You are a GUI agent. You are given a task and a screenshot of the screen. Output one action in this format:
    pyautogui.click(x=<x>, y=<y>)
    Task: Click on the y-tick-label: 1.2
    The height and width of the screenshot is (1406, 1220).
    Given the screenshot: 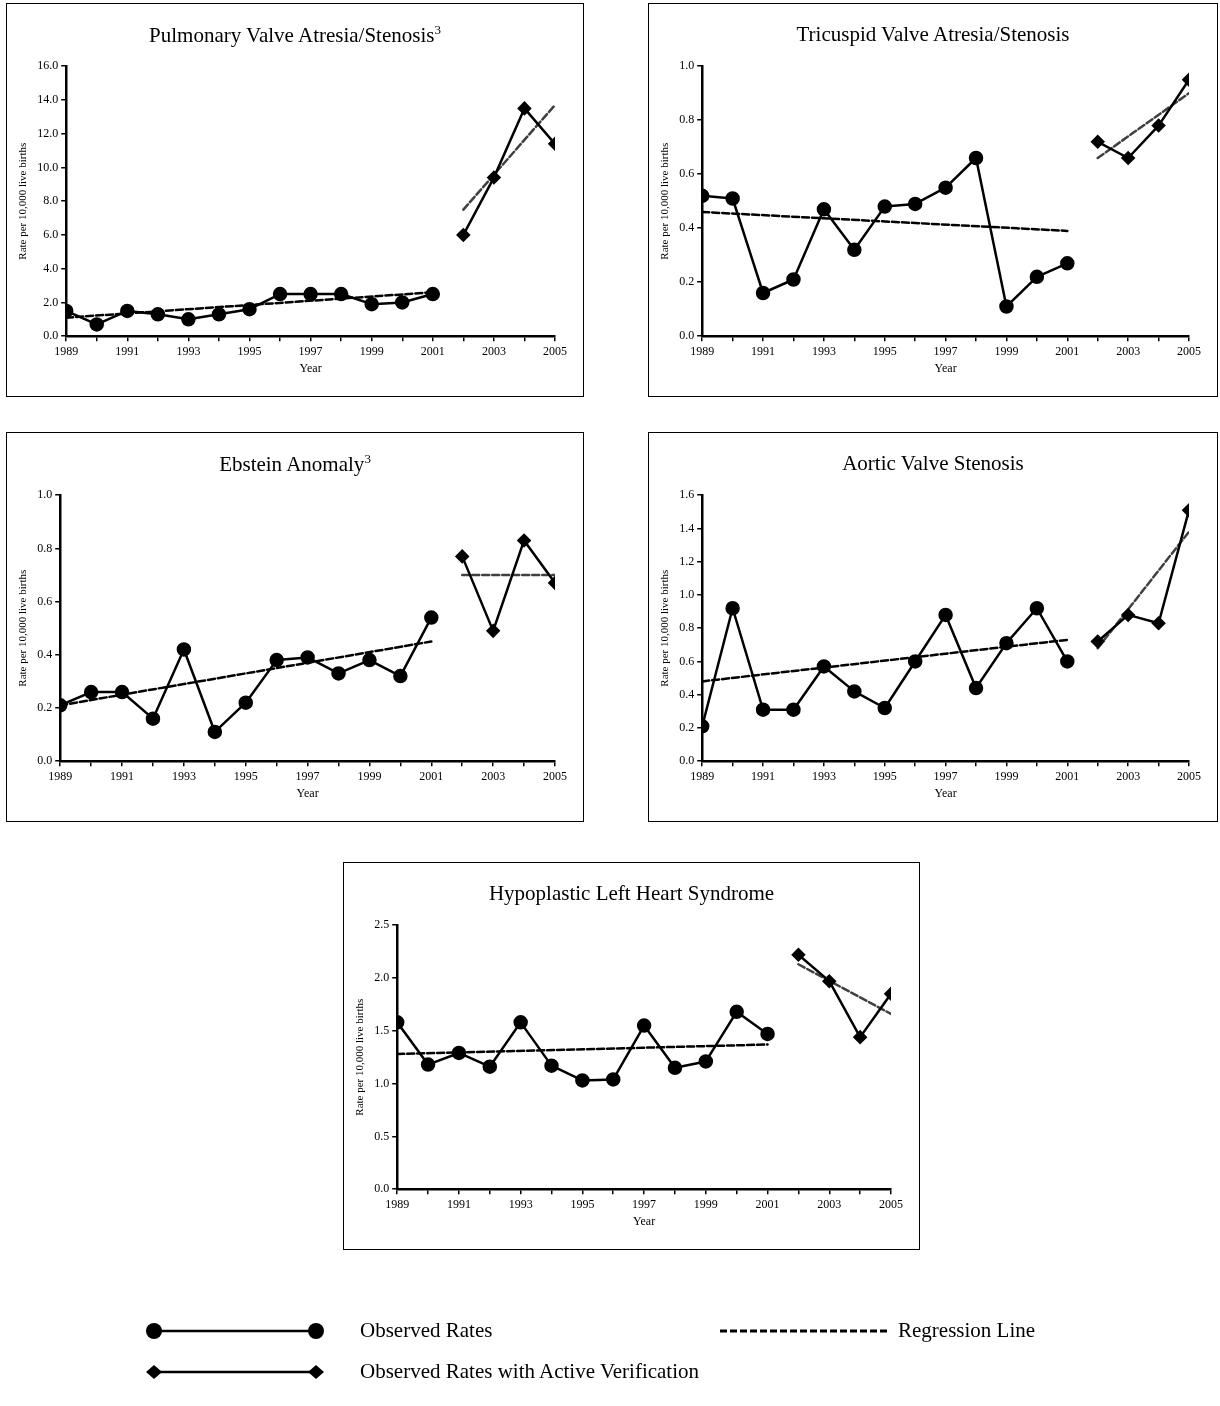 What is the action you would take?
    pyautogui.click(x=687, y=560)
    